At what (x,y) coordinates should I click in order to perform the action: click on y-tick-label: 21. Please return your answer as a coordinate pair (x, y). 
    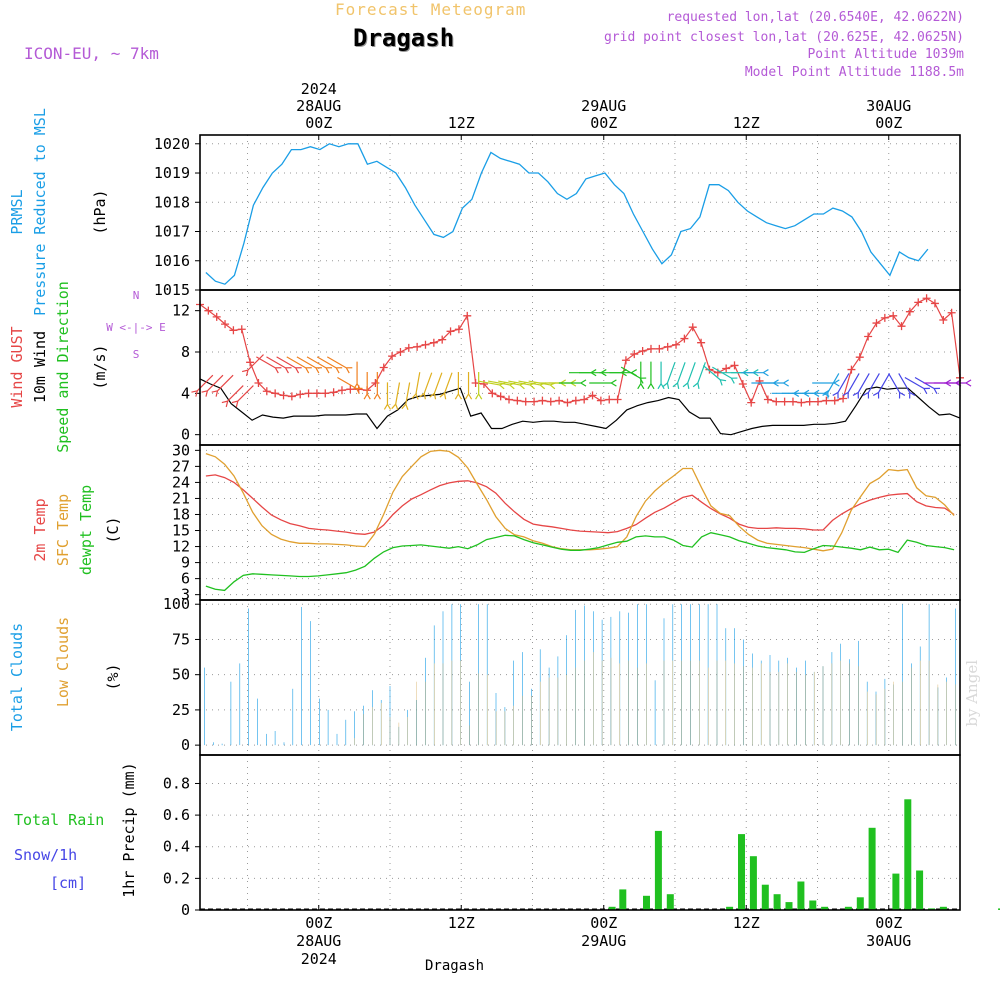
    Looking at the image, I should click on (181, 498).